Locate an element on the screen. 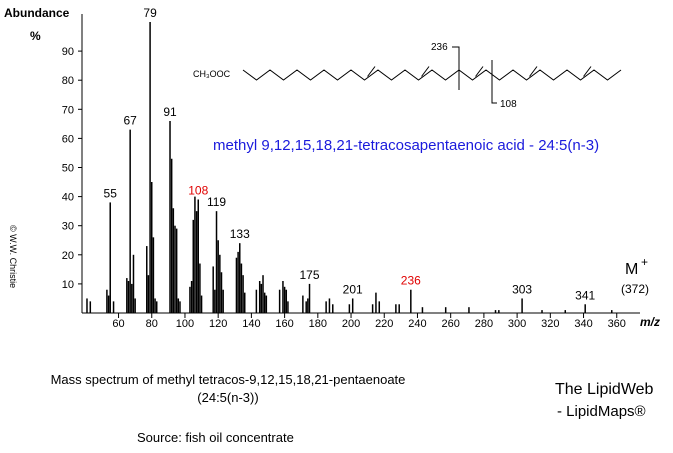 Image resolution: width=673 pixels, height=453 pixels. x-tick-label: 160 is located at coordinates (284, 324).